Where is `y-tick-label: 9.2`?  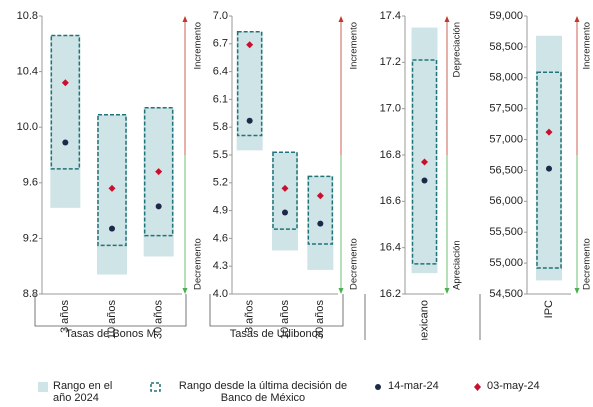
y-tick-label: 9.2 is located at coordinates (30, 238).